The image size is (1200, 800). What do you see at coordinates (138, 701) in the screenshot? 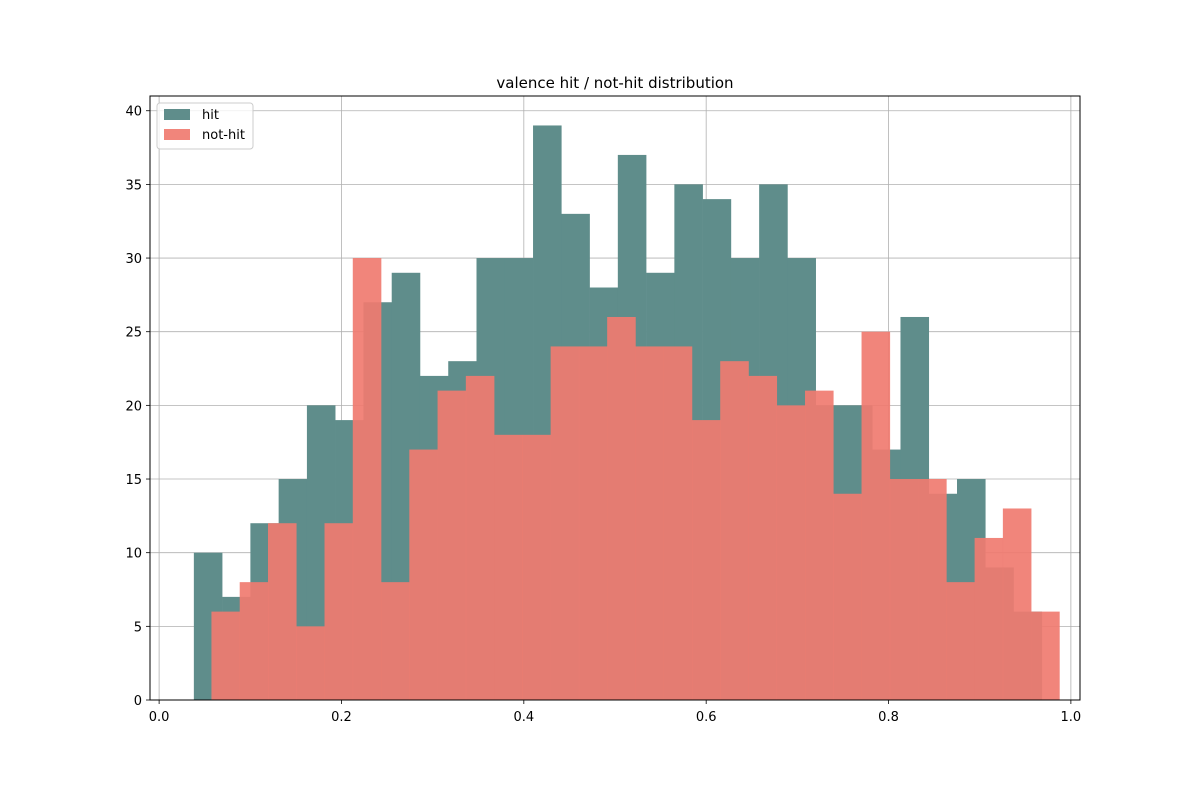
I see `y-tick-label: 0` at bounding box center [138, 701].